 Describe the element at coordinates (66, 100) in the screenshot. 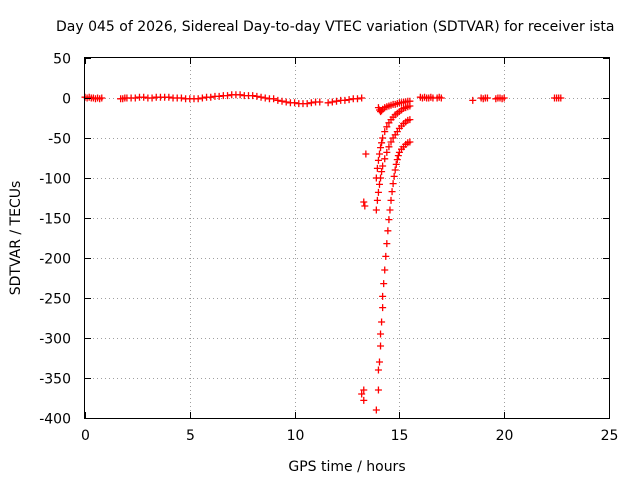

I see `y-tick-label: 0` at that location.